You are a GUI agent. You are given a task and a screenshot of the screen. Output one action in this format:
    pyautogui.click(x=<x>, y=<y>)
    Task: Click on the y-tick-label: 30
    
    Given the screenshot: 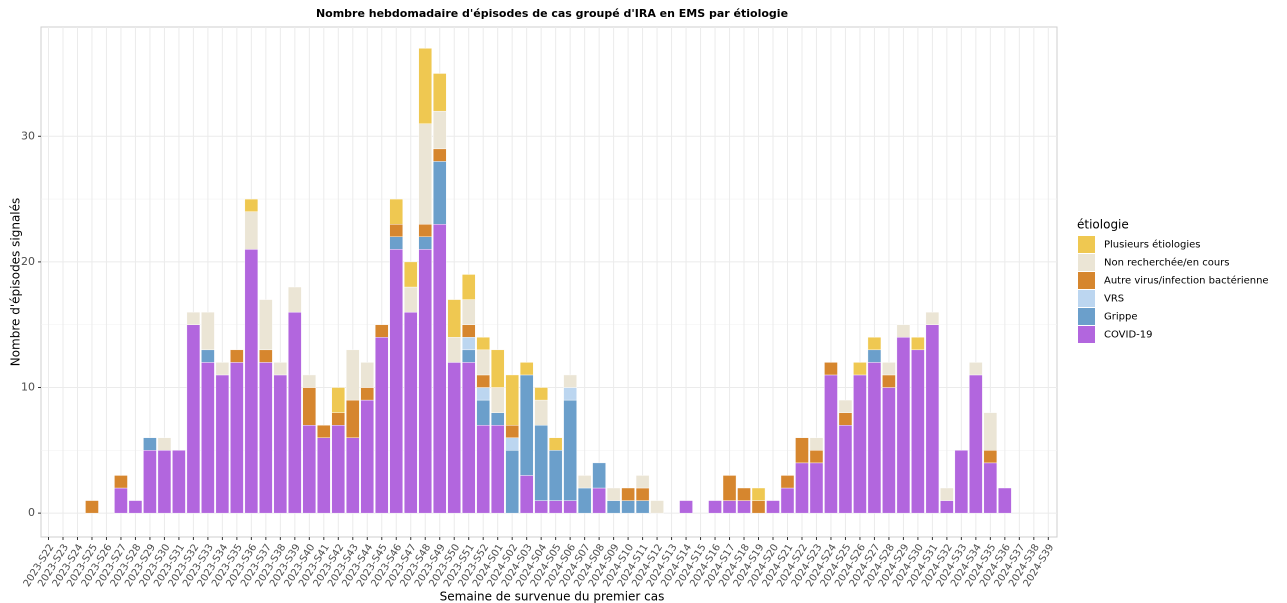 What is the action you would take?
    pyautogui.click(x=28, y=135)
    